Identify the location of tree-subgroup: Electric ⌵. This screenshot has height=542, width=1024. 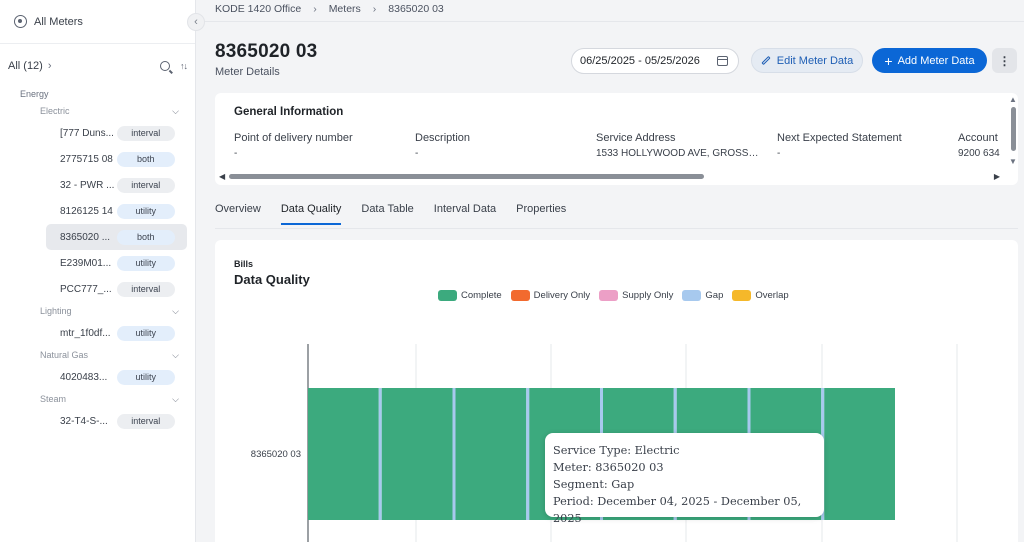
(97, 111).